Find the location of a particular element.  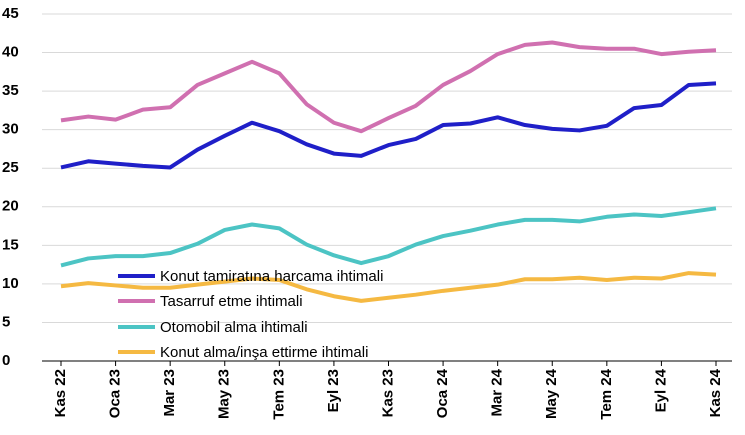

y-tick-label: 45 is located at coordinates (10, 13).